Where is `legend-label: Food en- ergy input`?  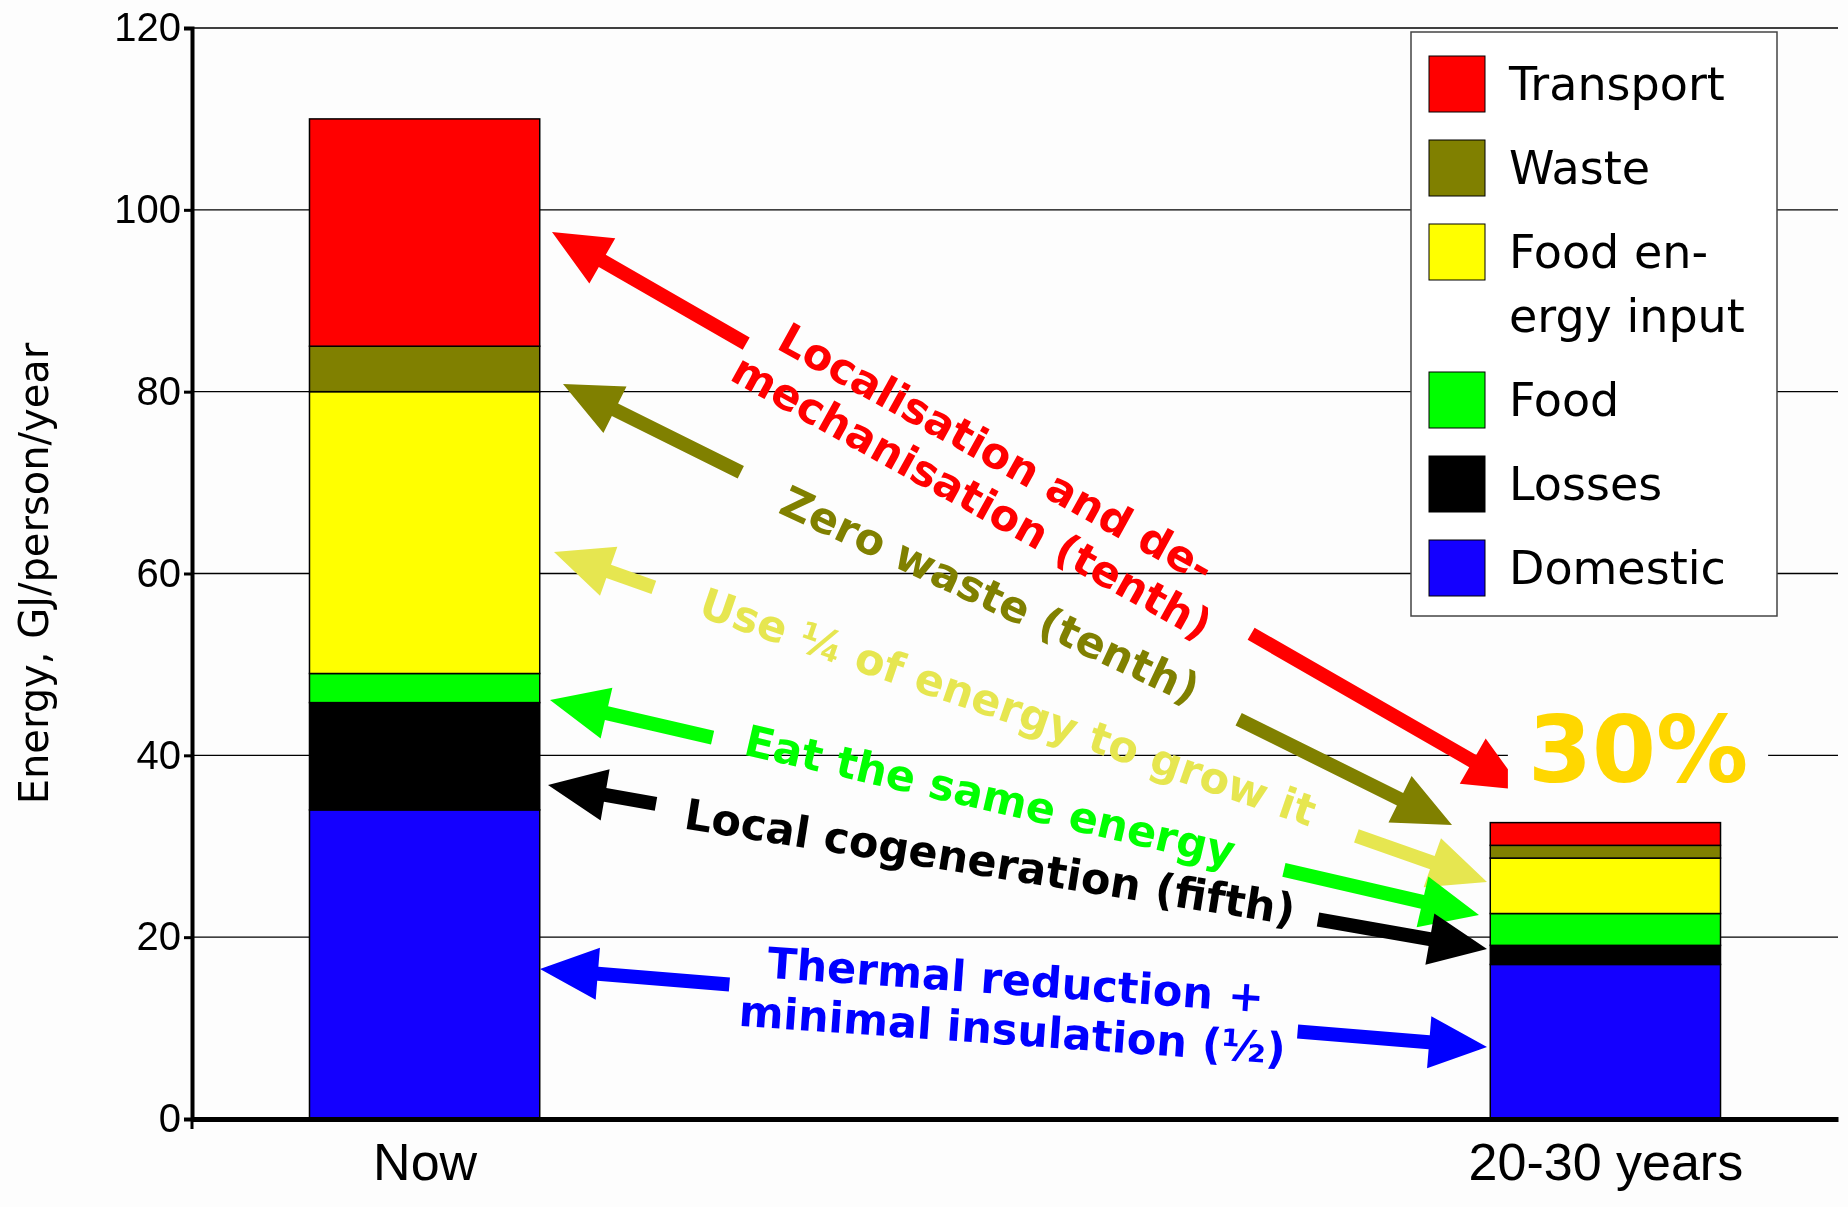 legend-label: Food en- ergy input is located at coordinates (1627, 284).